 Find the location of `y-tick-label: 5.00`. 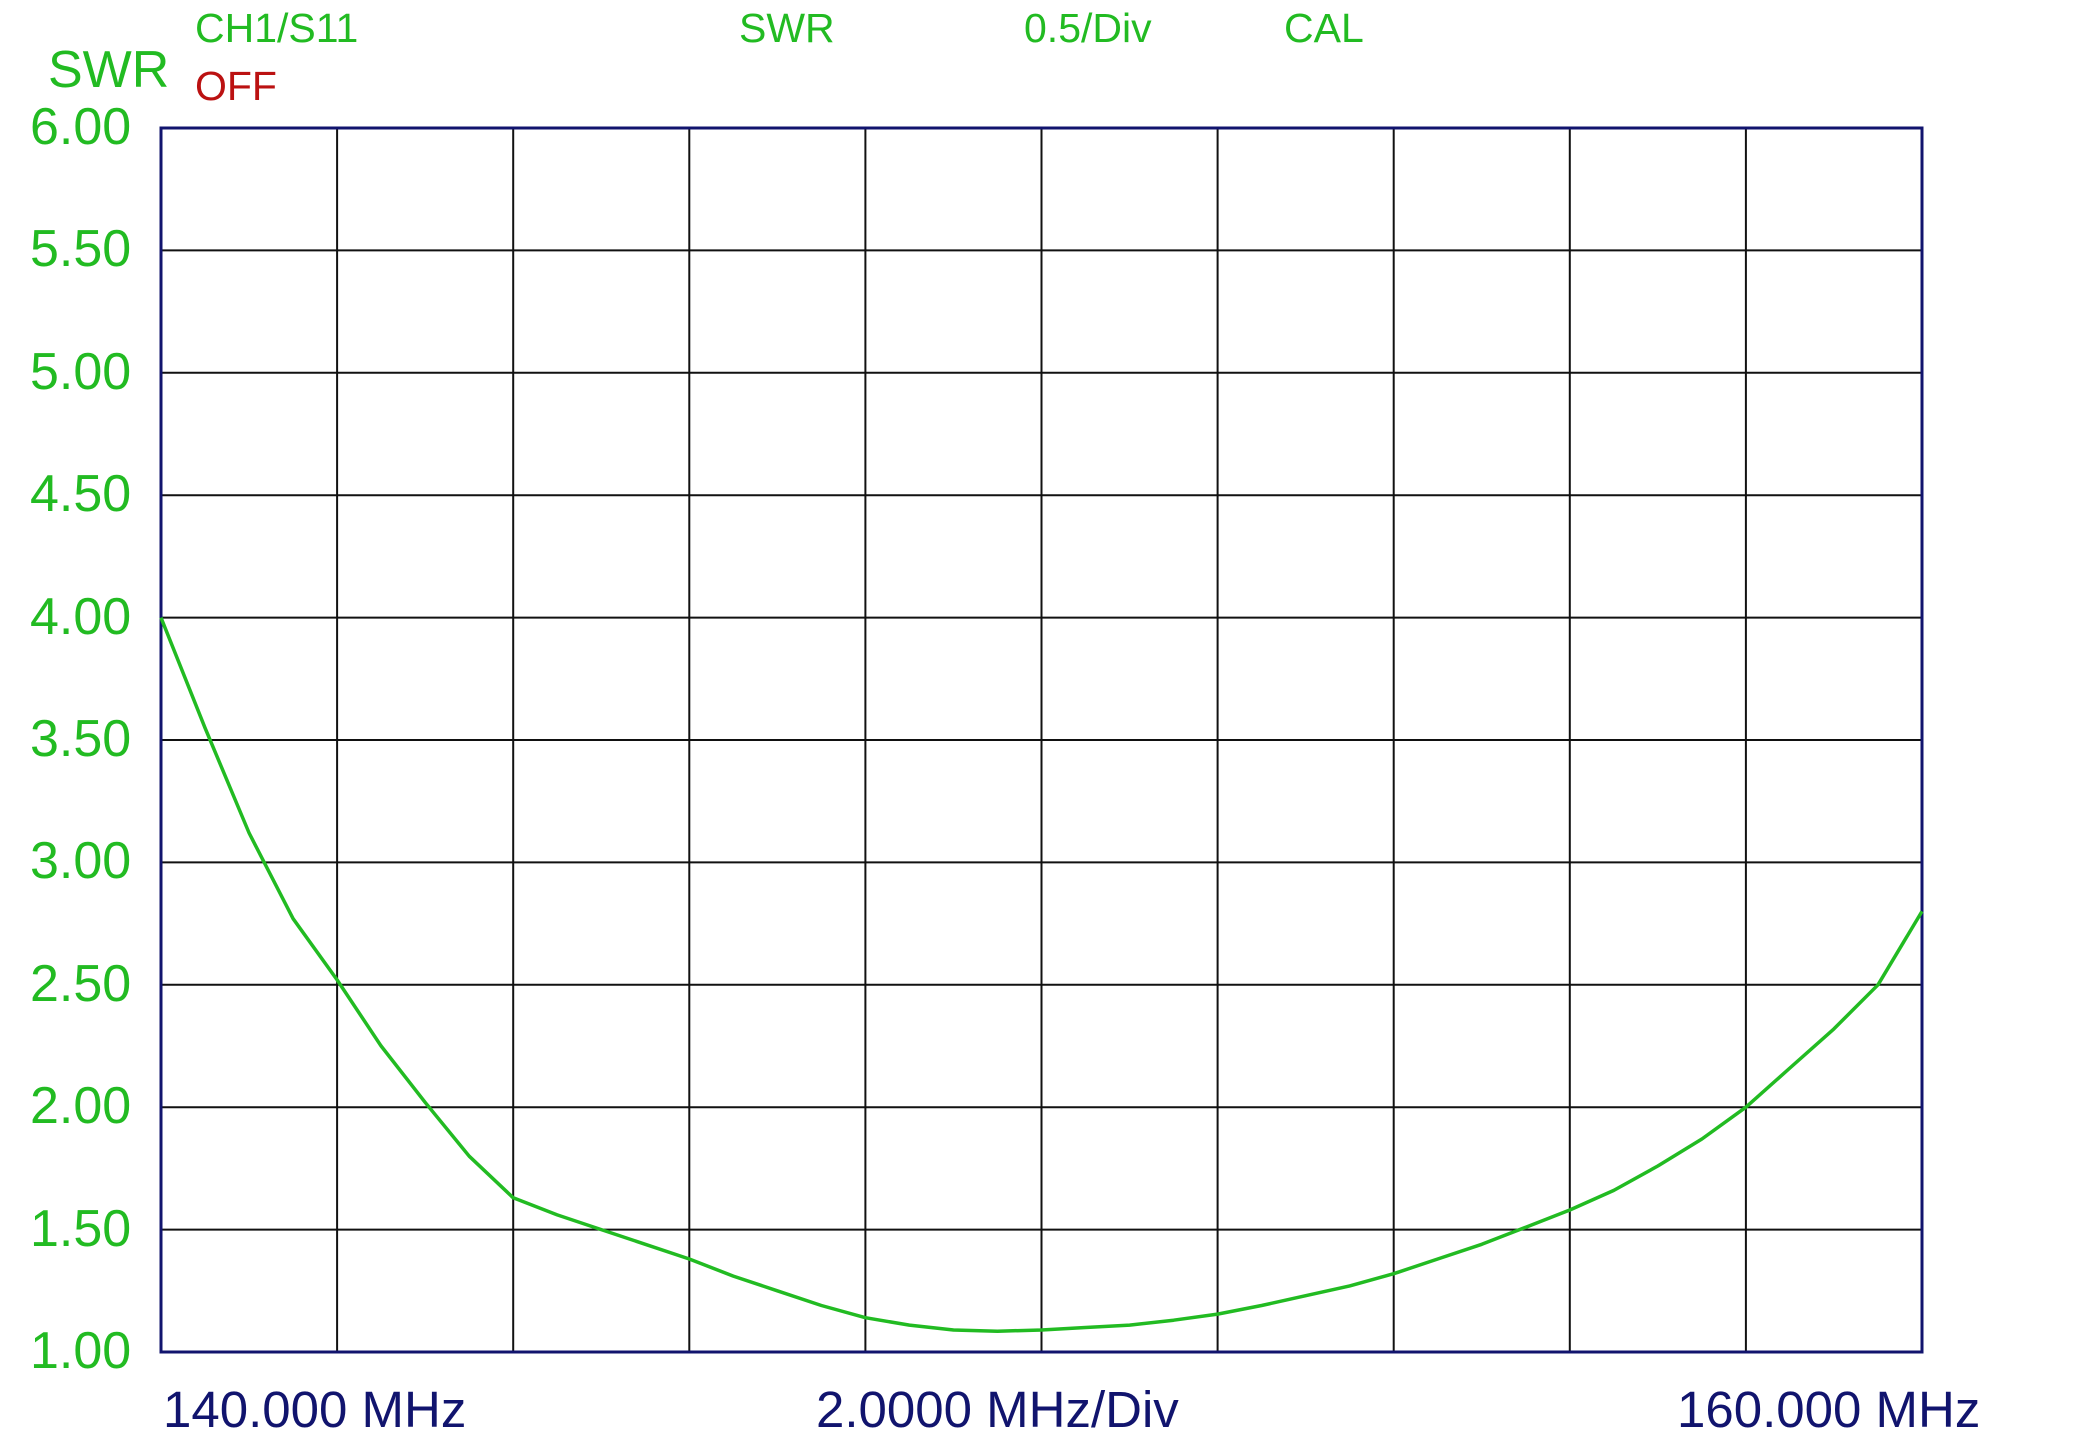

y-tick-label: 5.00 is located at coordinates (81, 371).